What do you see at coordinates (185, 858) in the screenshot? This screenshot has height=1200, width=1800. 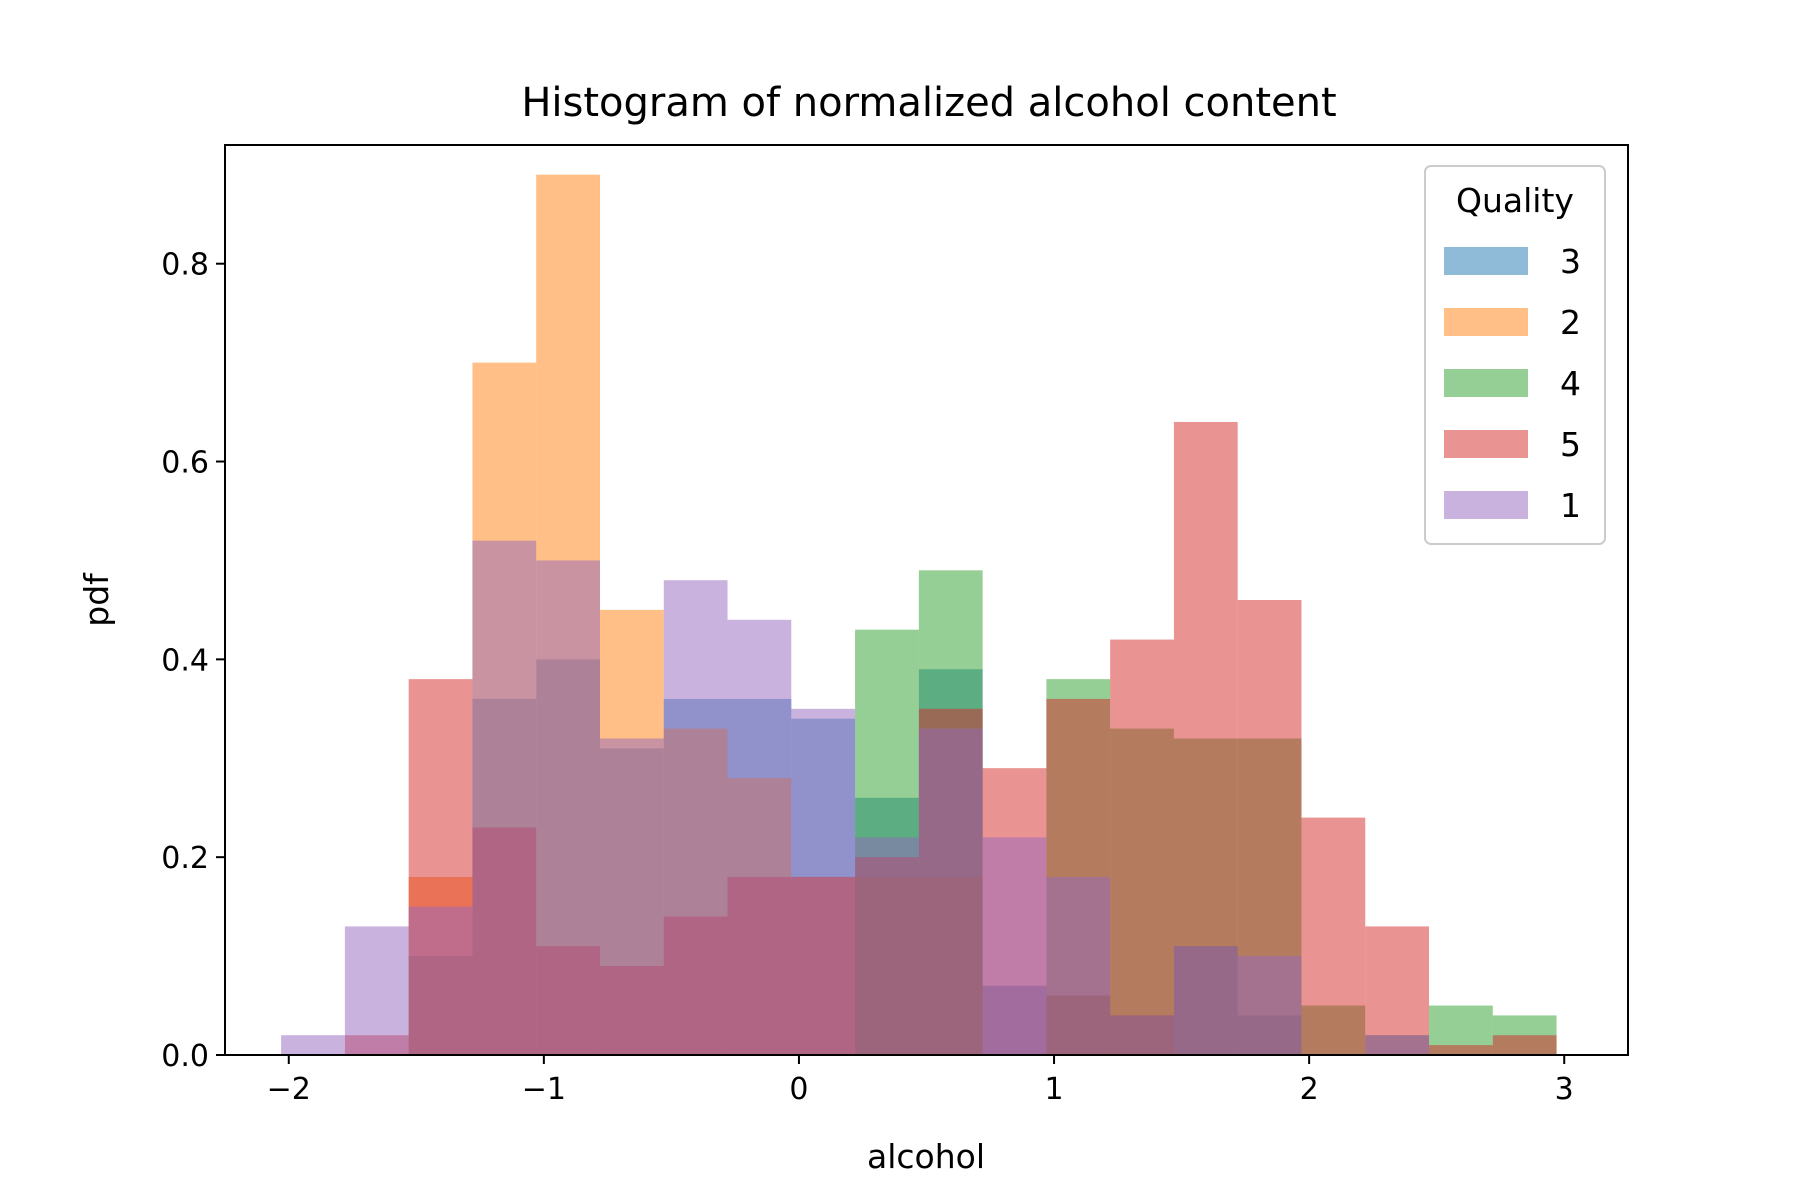 I see `y-tick-label: 0.2` at bounding box center [185, 858].